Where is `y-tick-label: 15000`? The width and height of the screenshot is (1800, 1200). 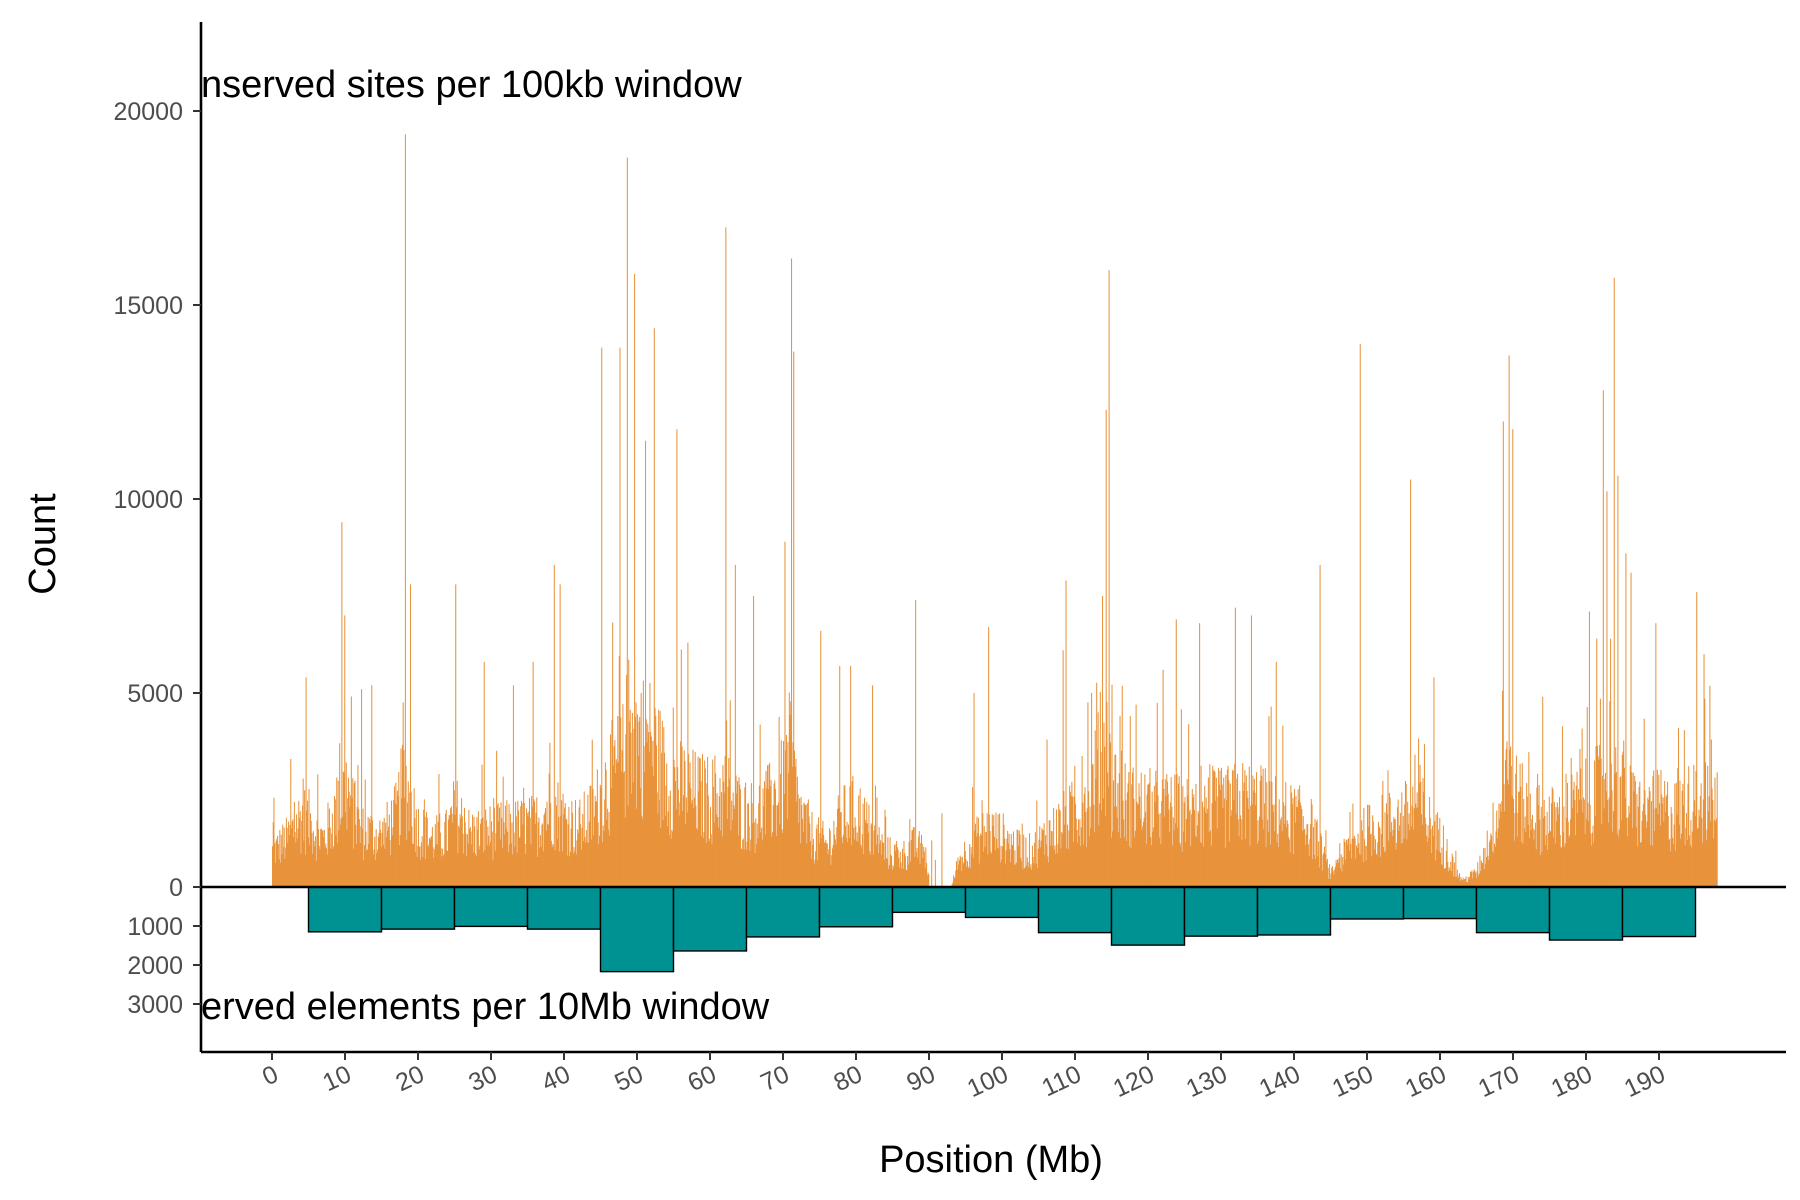 y-tick-label: 15000 is located at coordinates (148, 306).